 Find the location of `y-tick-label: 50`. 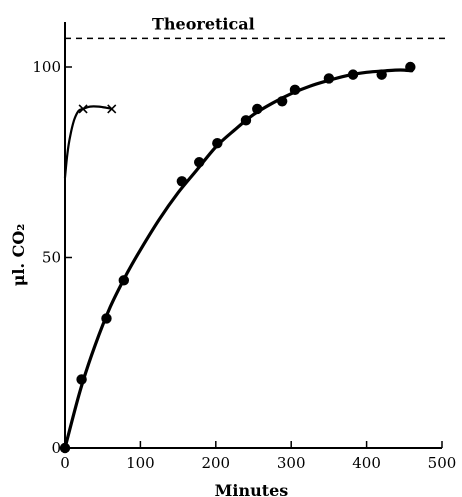

y-tick-label: 50 is located at coordinates (51, 258).